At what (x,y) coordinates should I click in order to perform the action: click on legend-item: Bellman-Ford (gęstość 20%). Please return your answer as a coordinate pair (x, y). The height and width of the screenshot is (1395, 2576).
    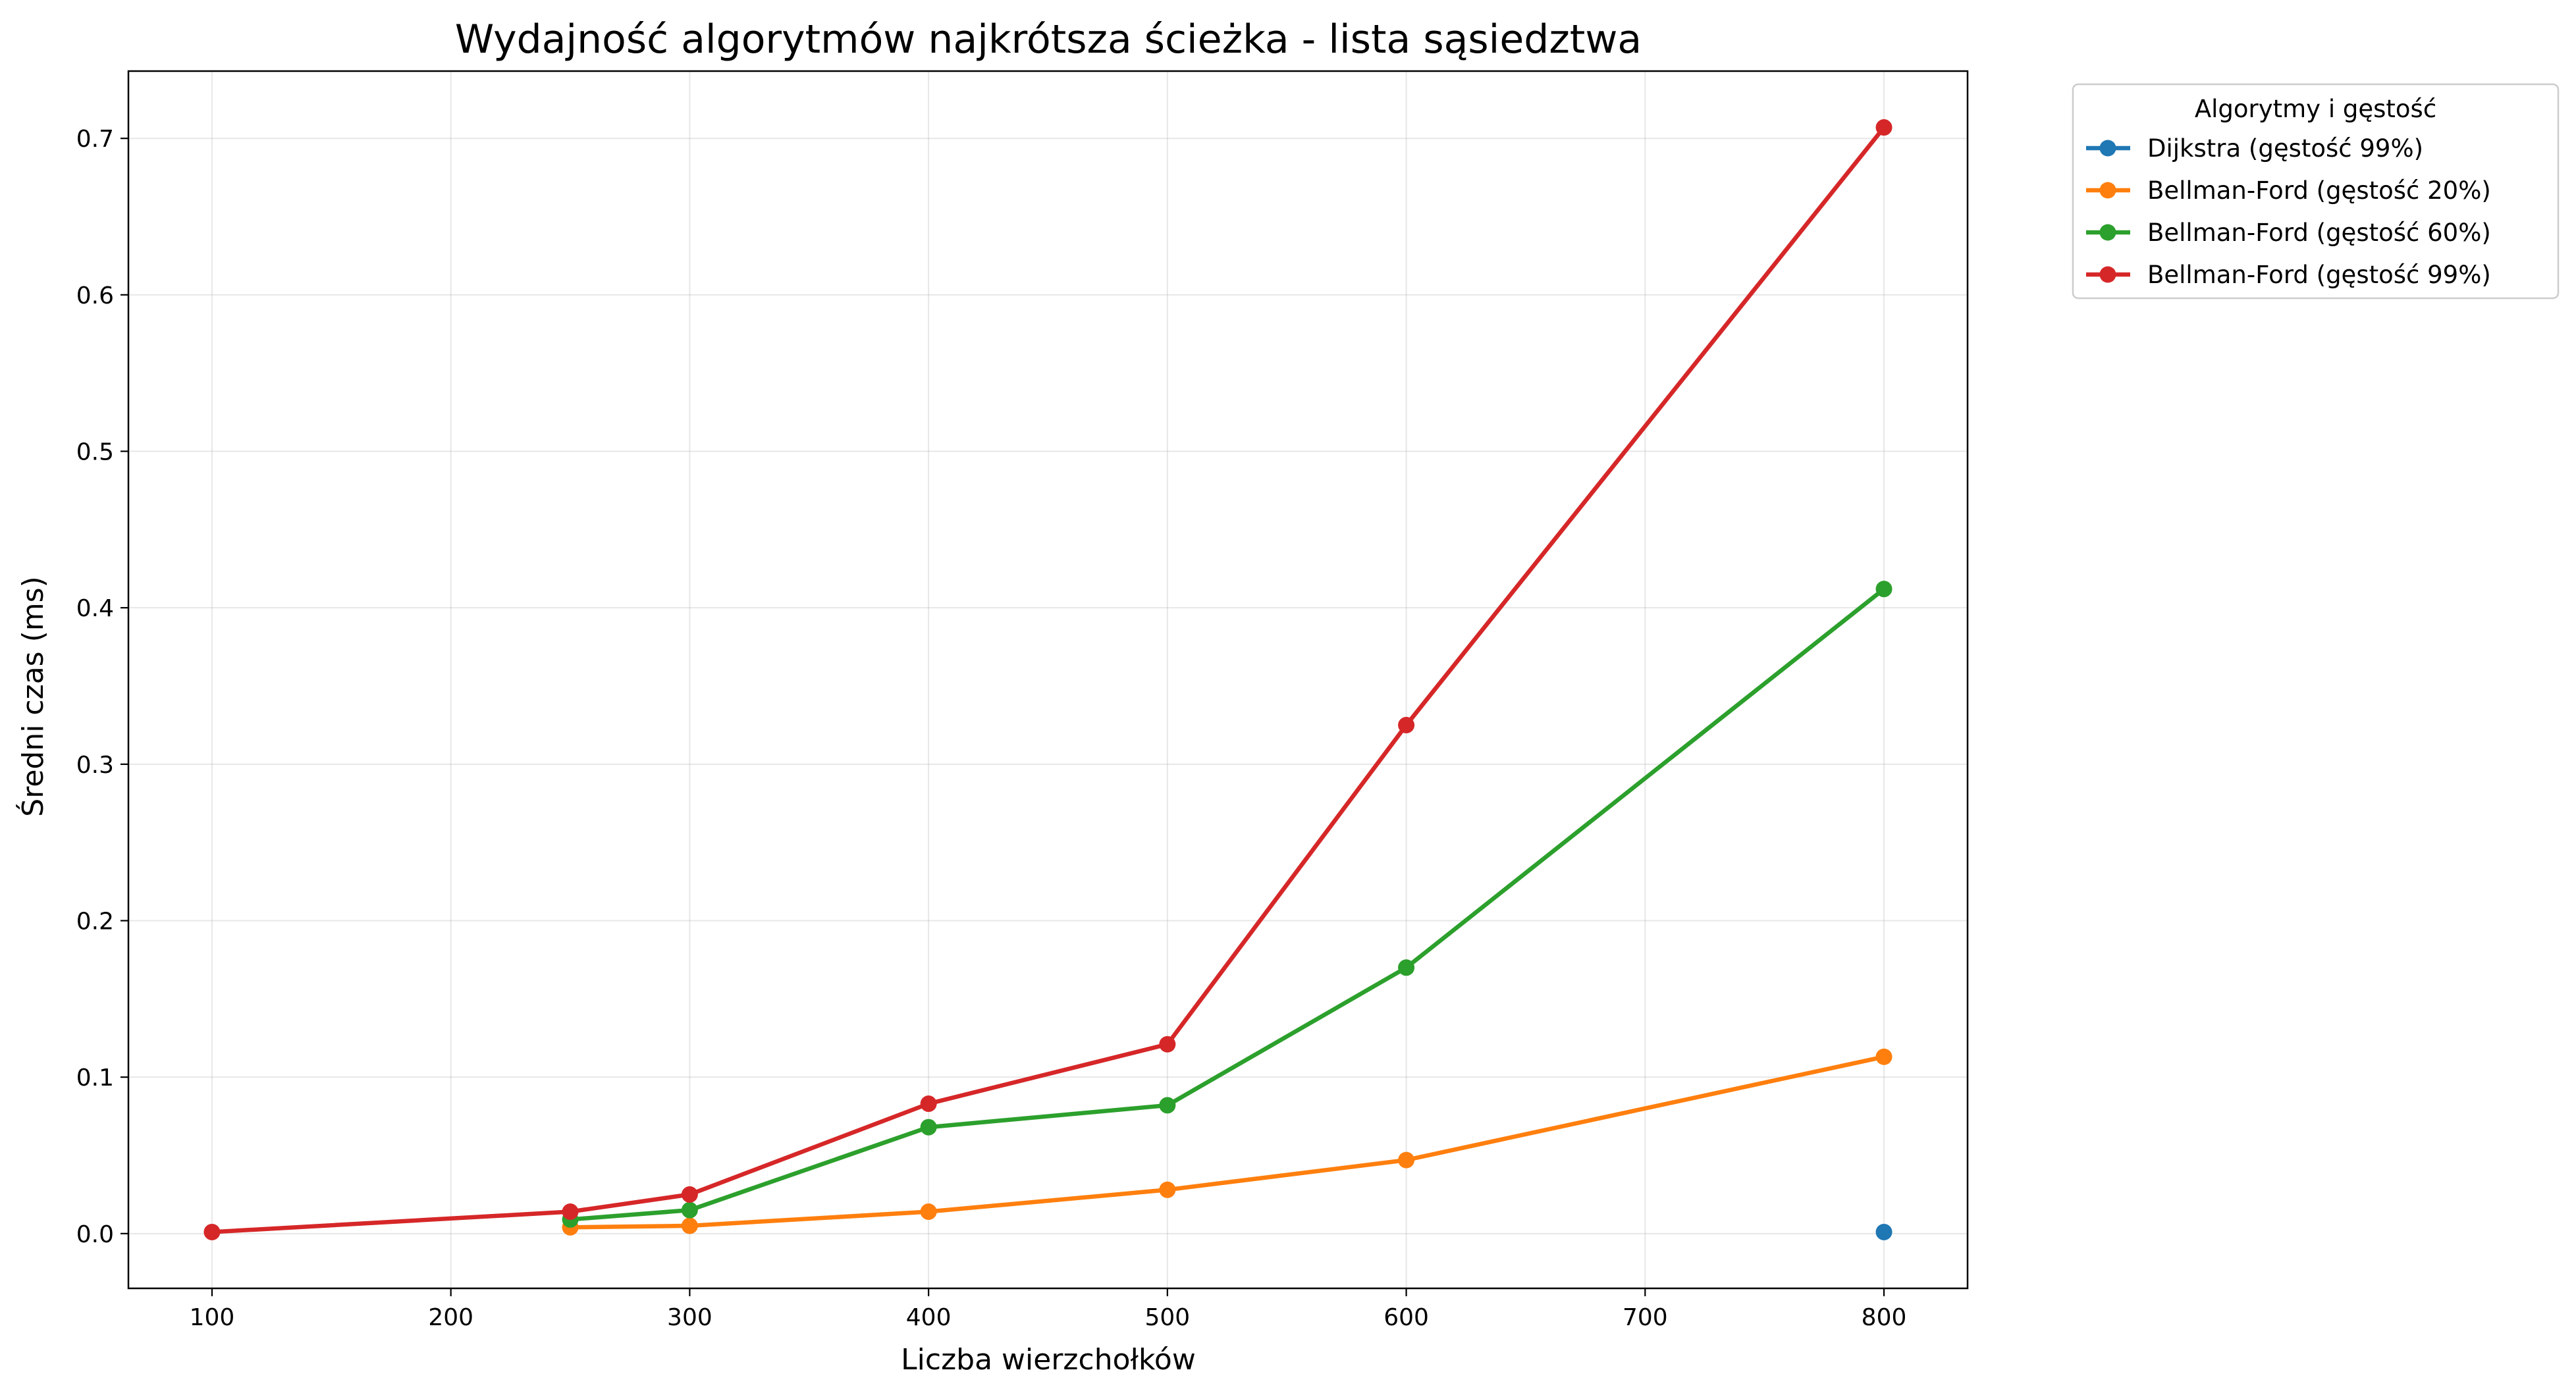
    Looking at the image, I should click on (2288, 190).